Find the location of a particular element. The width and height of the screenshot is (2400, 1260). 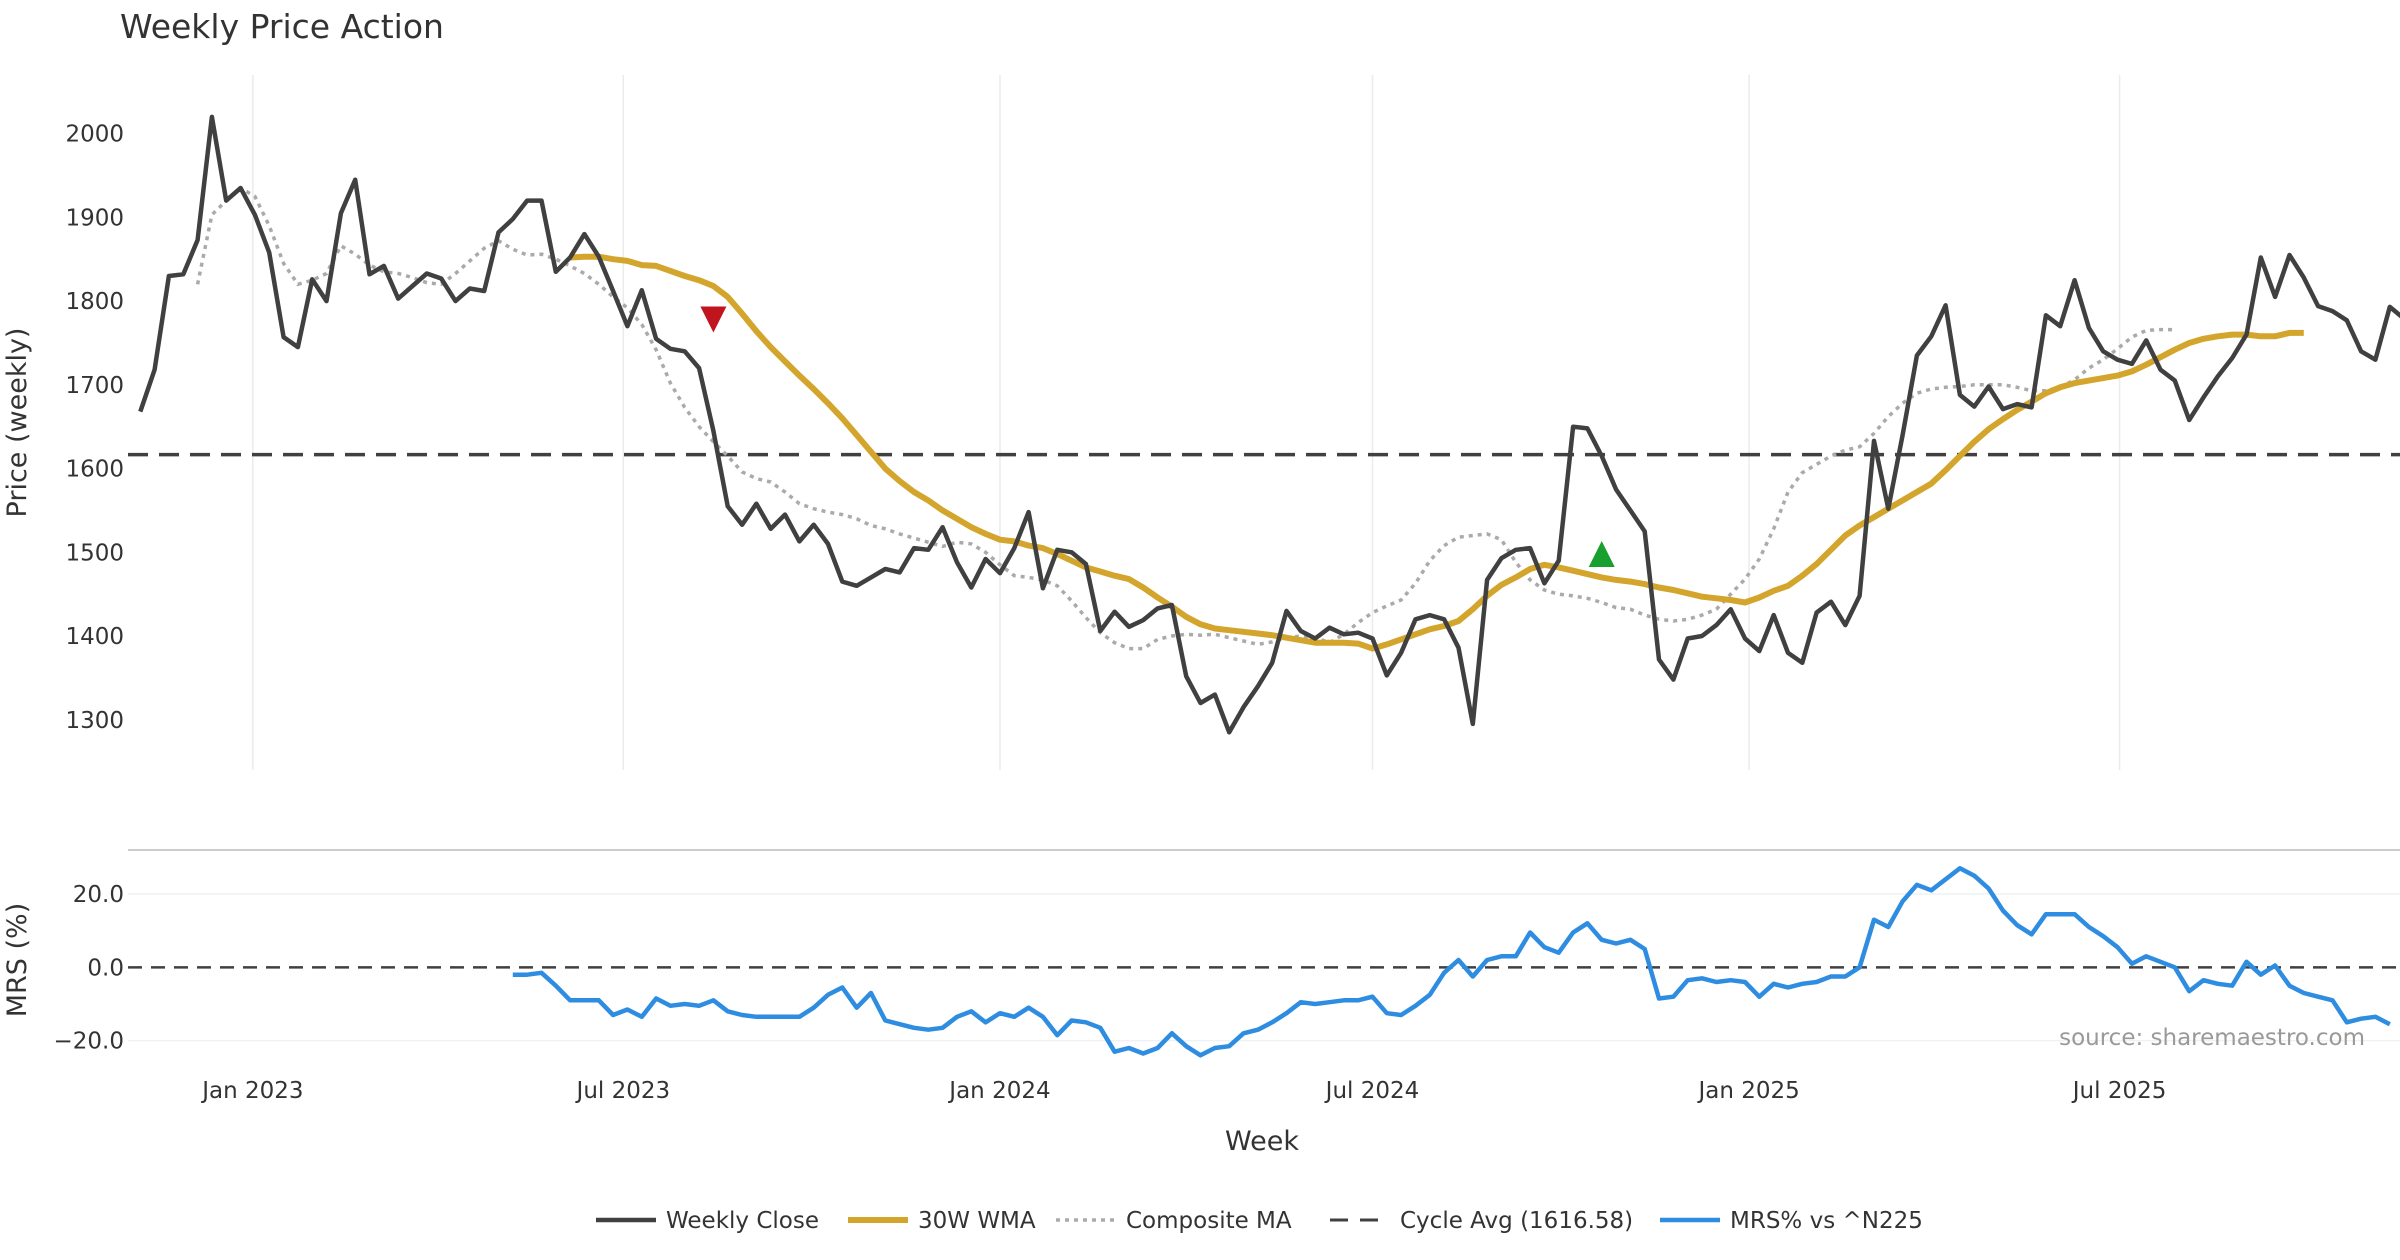

price-y-tick-label: 1300 is located at coordinates (94, 721).